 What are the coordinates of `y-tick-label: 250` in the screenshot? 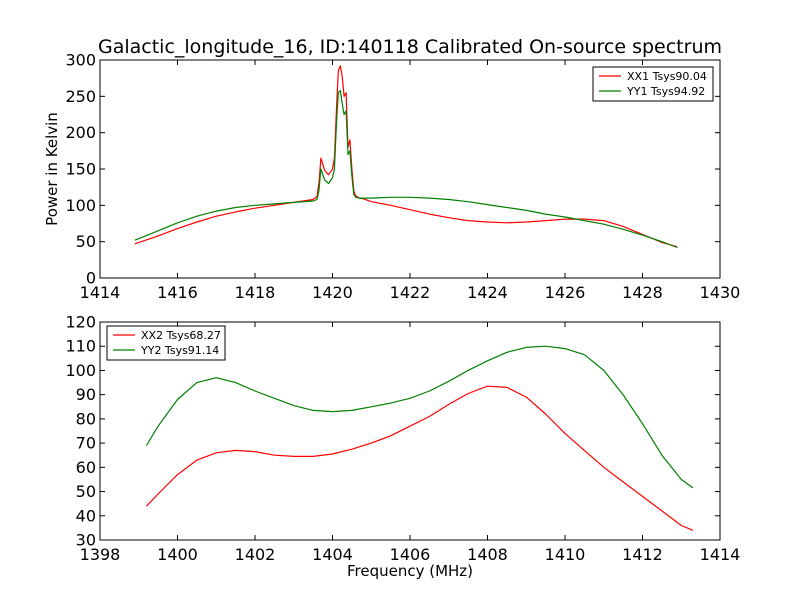 It's located at (80, 96).